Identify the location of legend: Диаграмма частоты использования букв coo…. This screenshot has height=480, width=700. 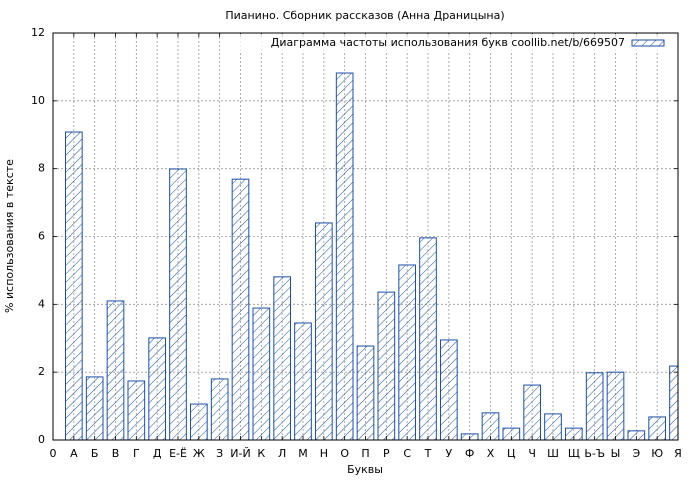
(458, 43).